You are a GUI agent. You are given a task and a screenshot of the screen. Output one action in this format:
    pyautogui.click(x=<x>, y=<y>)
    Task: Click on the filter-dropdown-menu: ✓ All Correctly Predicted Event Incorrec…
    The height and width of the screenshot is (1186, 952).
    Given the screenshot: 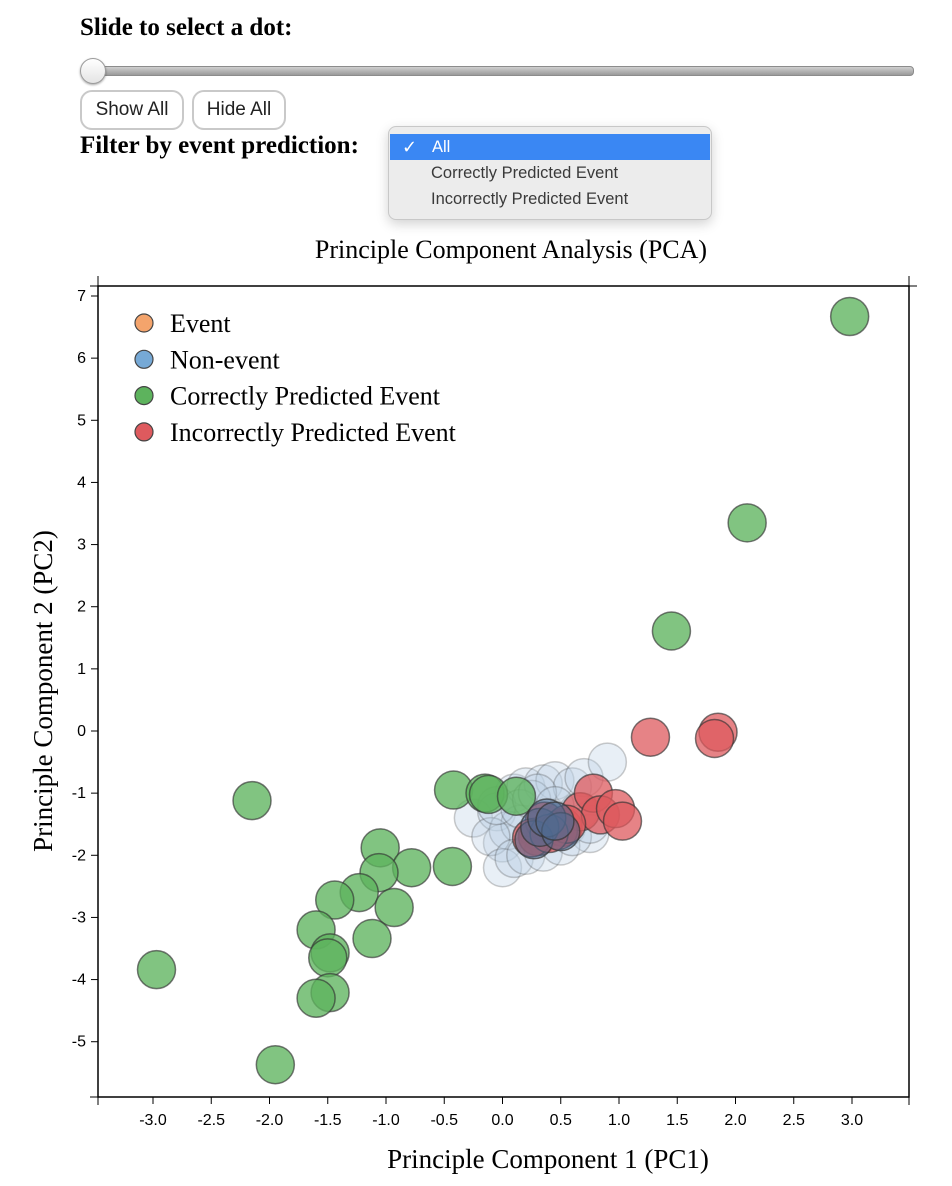 What is the action you would take?
    pyautogui.click(x=550, y=173)
    